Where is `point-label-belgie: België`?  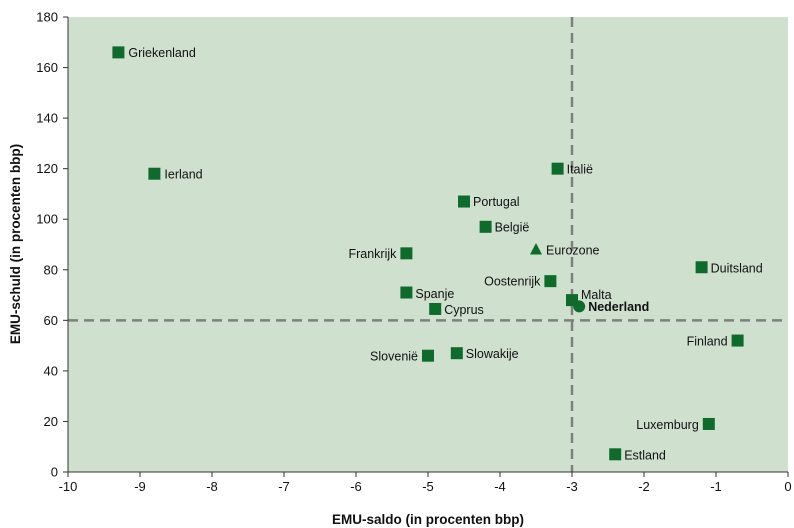
point-label-belgie: België is located at coordinates (512, 227).